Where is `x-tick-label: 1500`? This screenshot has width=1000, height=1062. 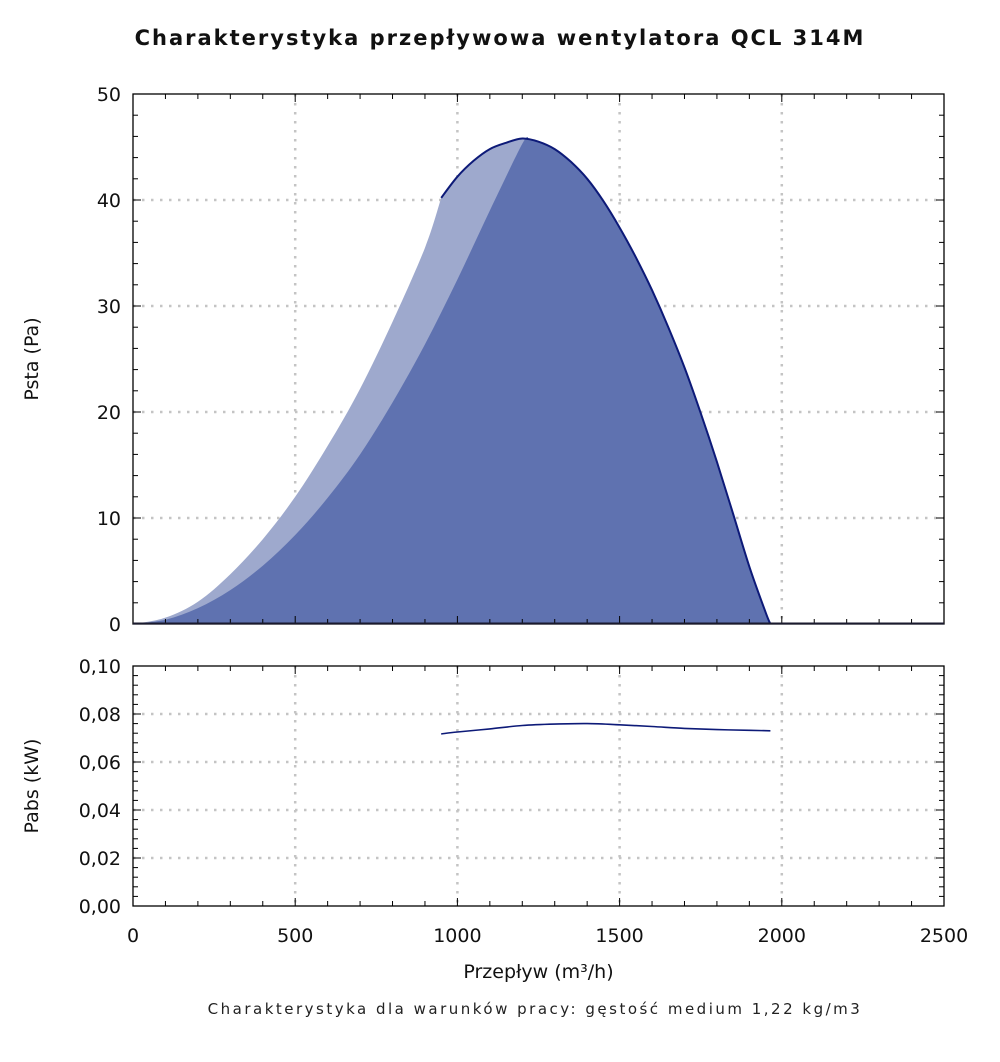
x-tick-label: 1500 is located at coordinates (619, 936).